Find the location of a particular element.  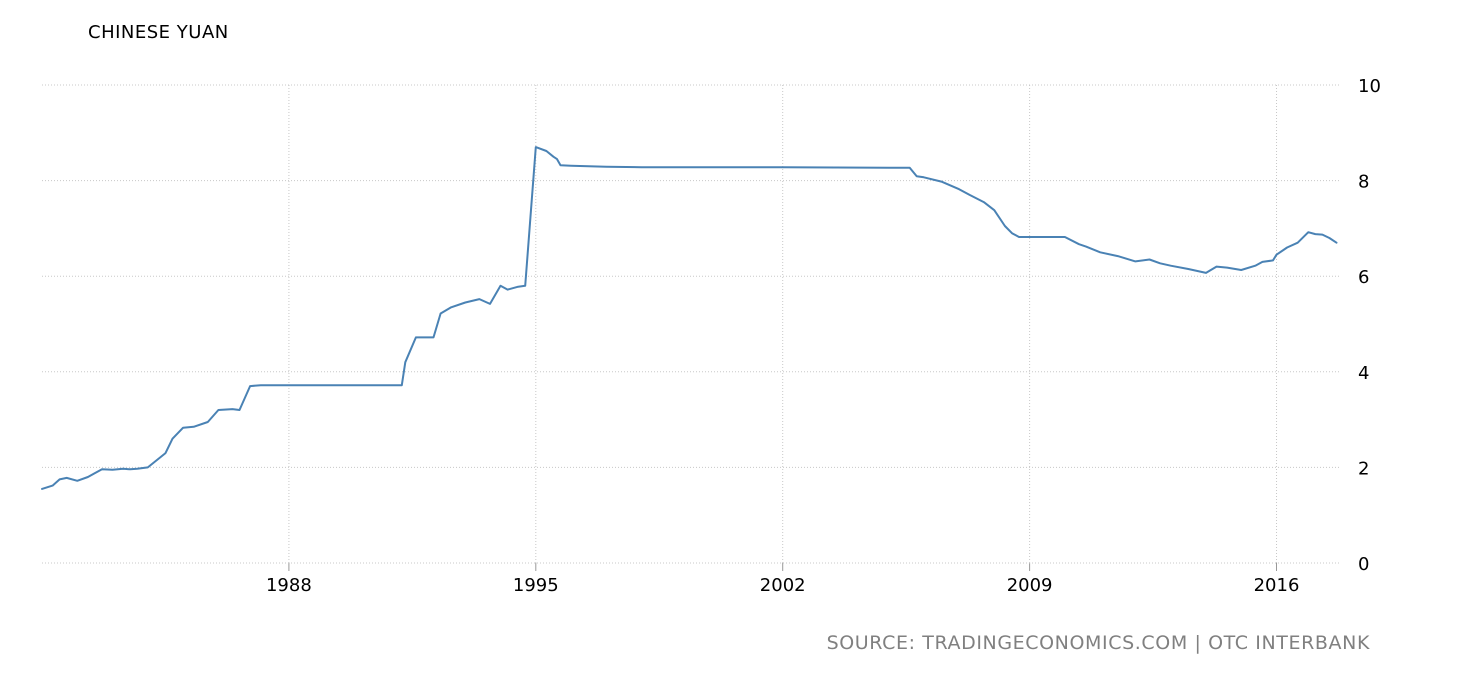

axes is located at coordinates (691, 566).